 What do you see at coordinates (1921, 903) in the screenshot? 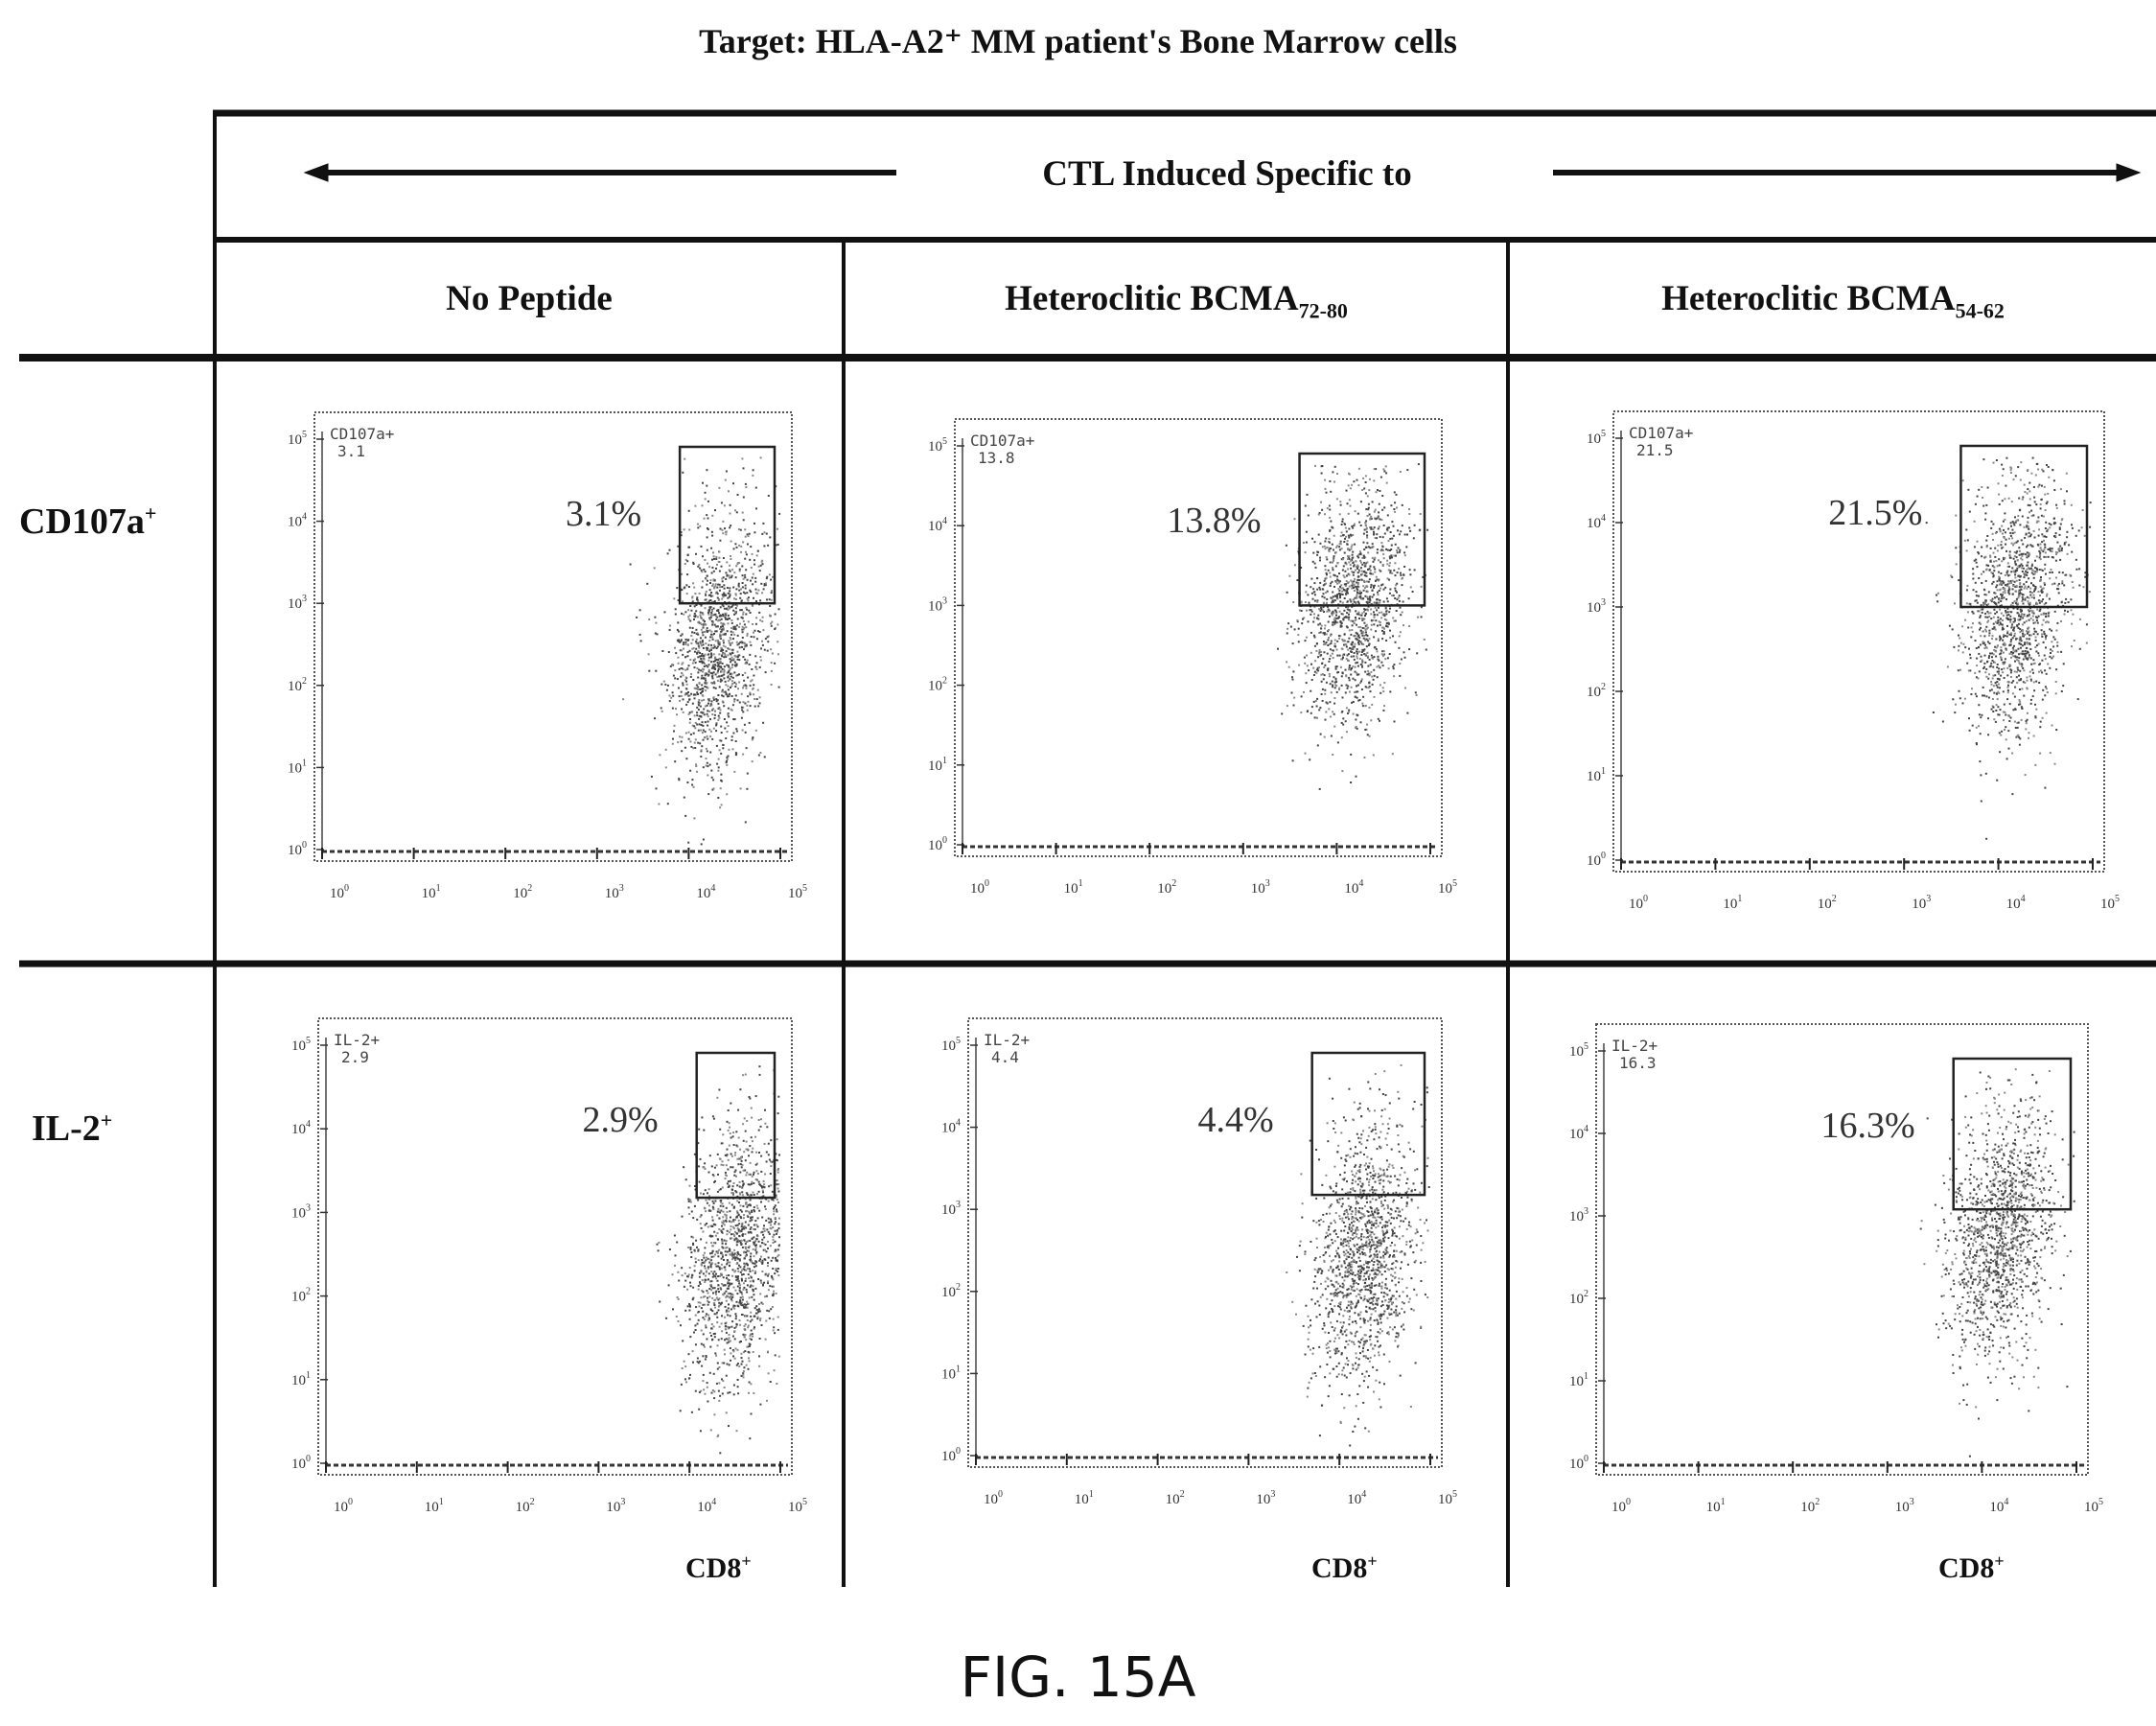
I see `x-tick-label: 103` at bounding box center [1921, 903].